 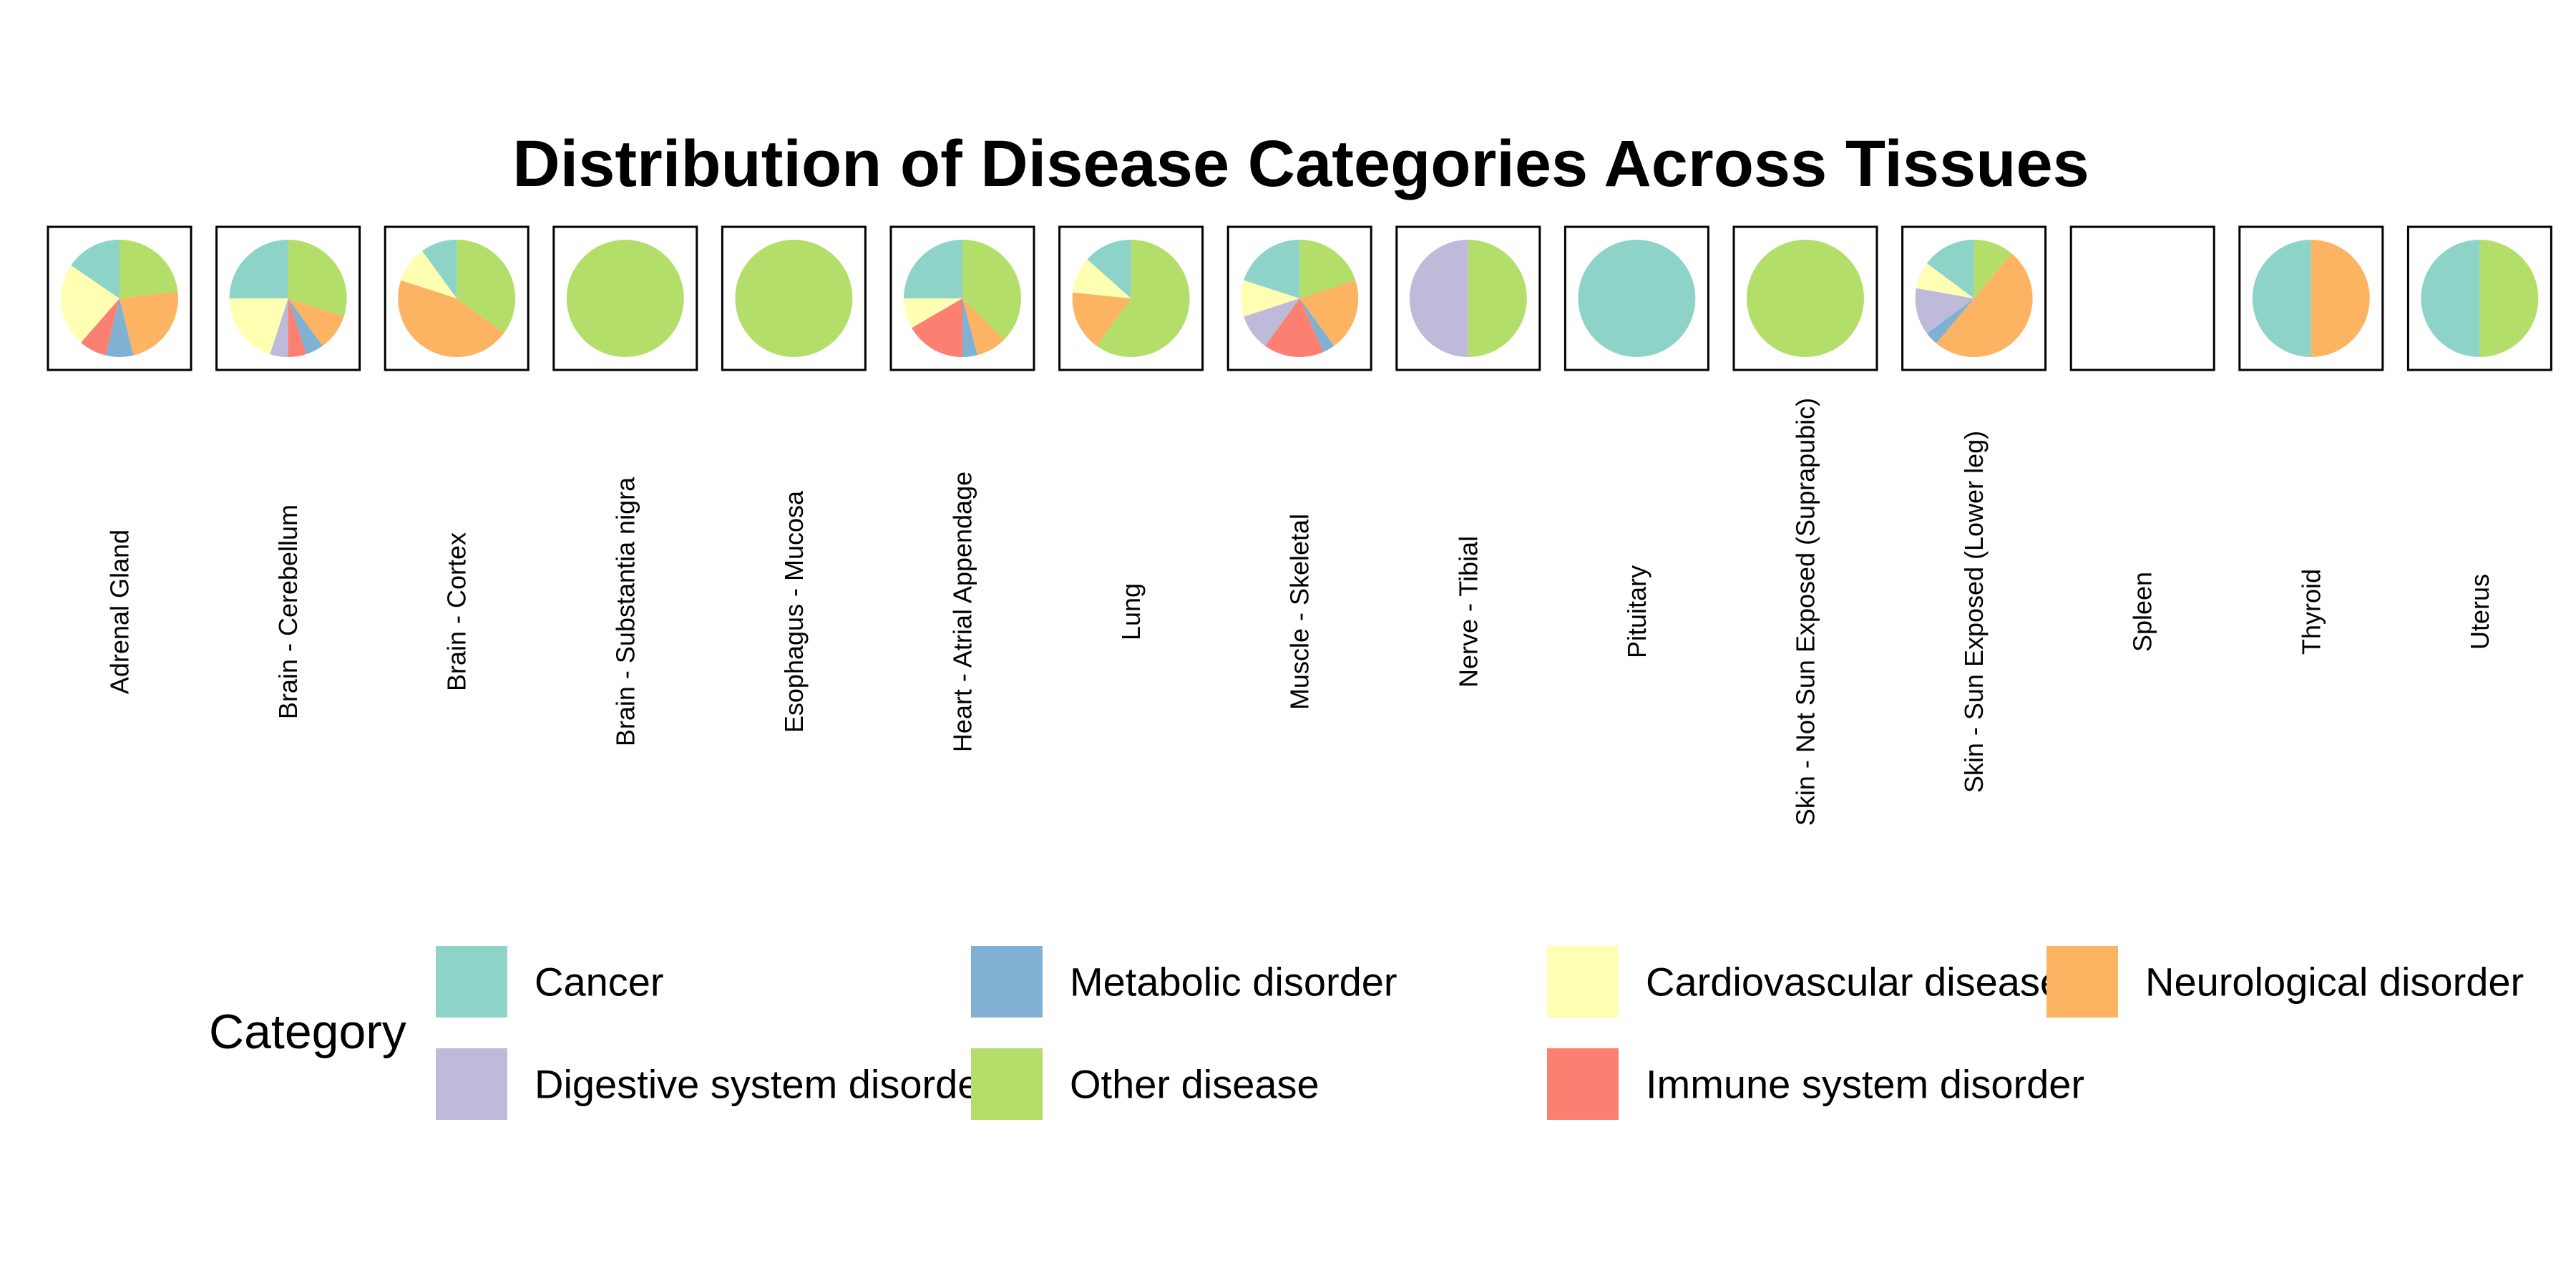 What do you see at coordinates (1299, 612) in the screenshot?
I see `tissue-label: Muscle - Skeletal` at bounding box center [1299, 612].